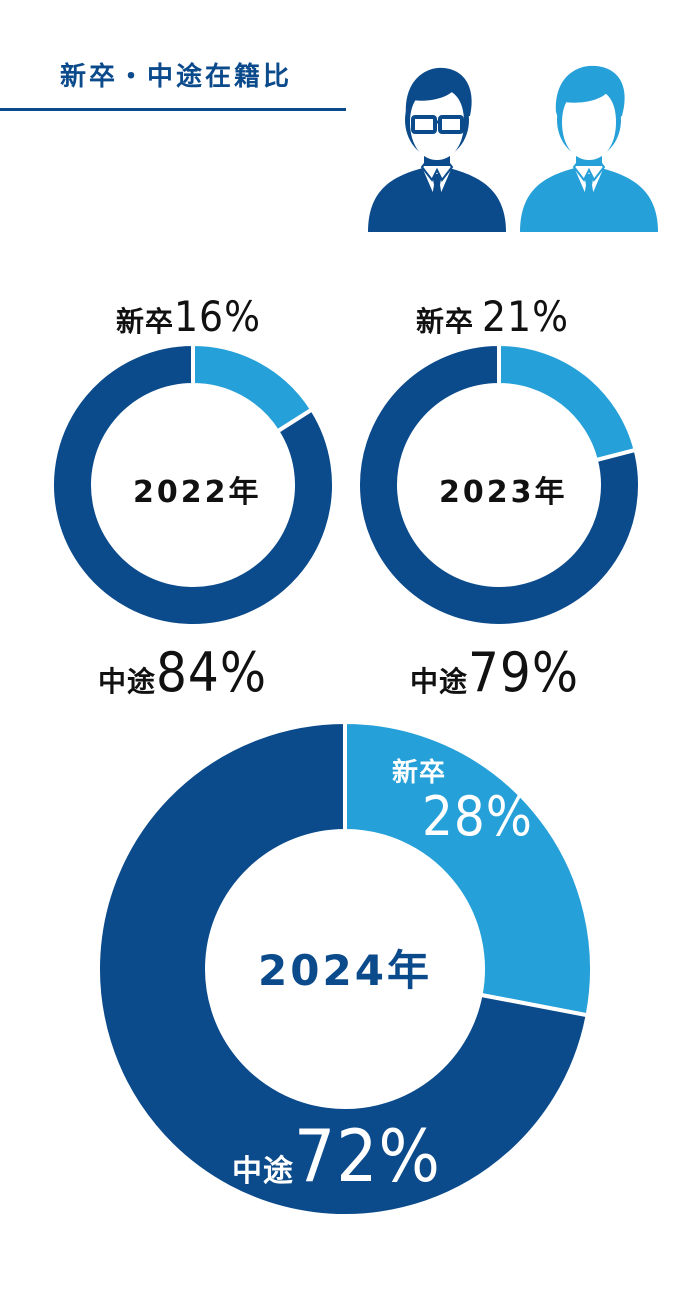 Image resolution: width=689 pixels, height=1310 pixels. What do you see at coordinates (477, 816) in the screenshot?
I see `label-shinsotsu-value: 28%` at bounding box center [477, 816].